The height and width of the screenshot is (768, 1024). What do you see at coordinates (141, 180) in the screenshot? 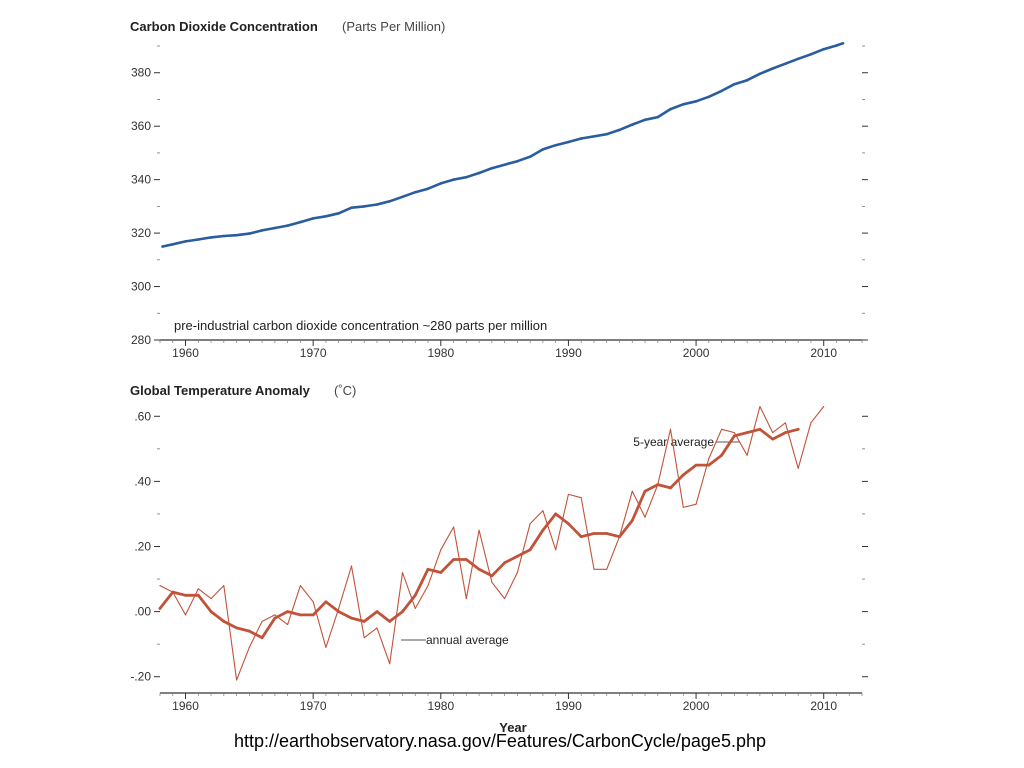
I see `co2-y-tick-label: 340` at bounding box center [141, 180].